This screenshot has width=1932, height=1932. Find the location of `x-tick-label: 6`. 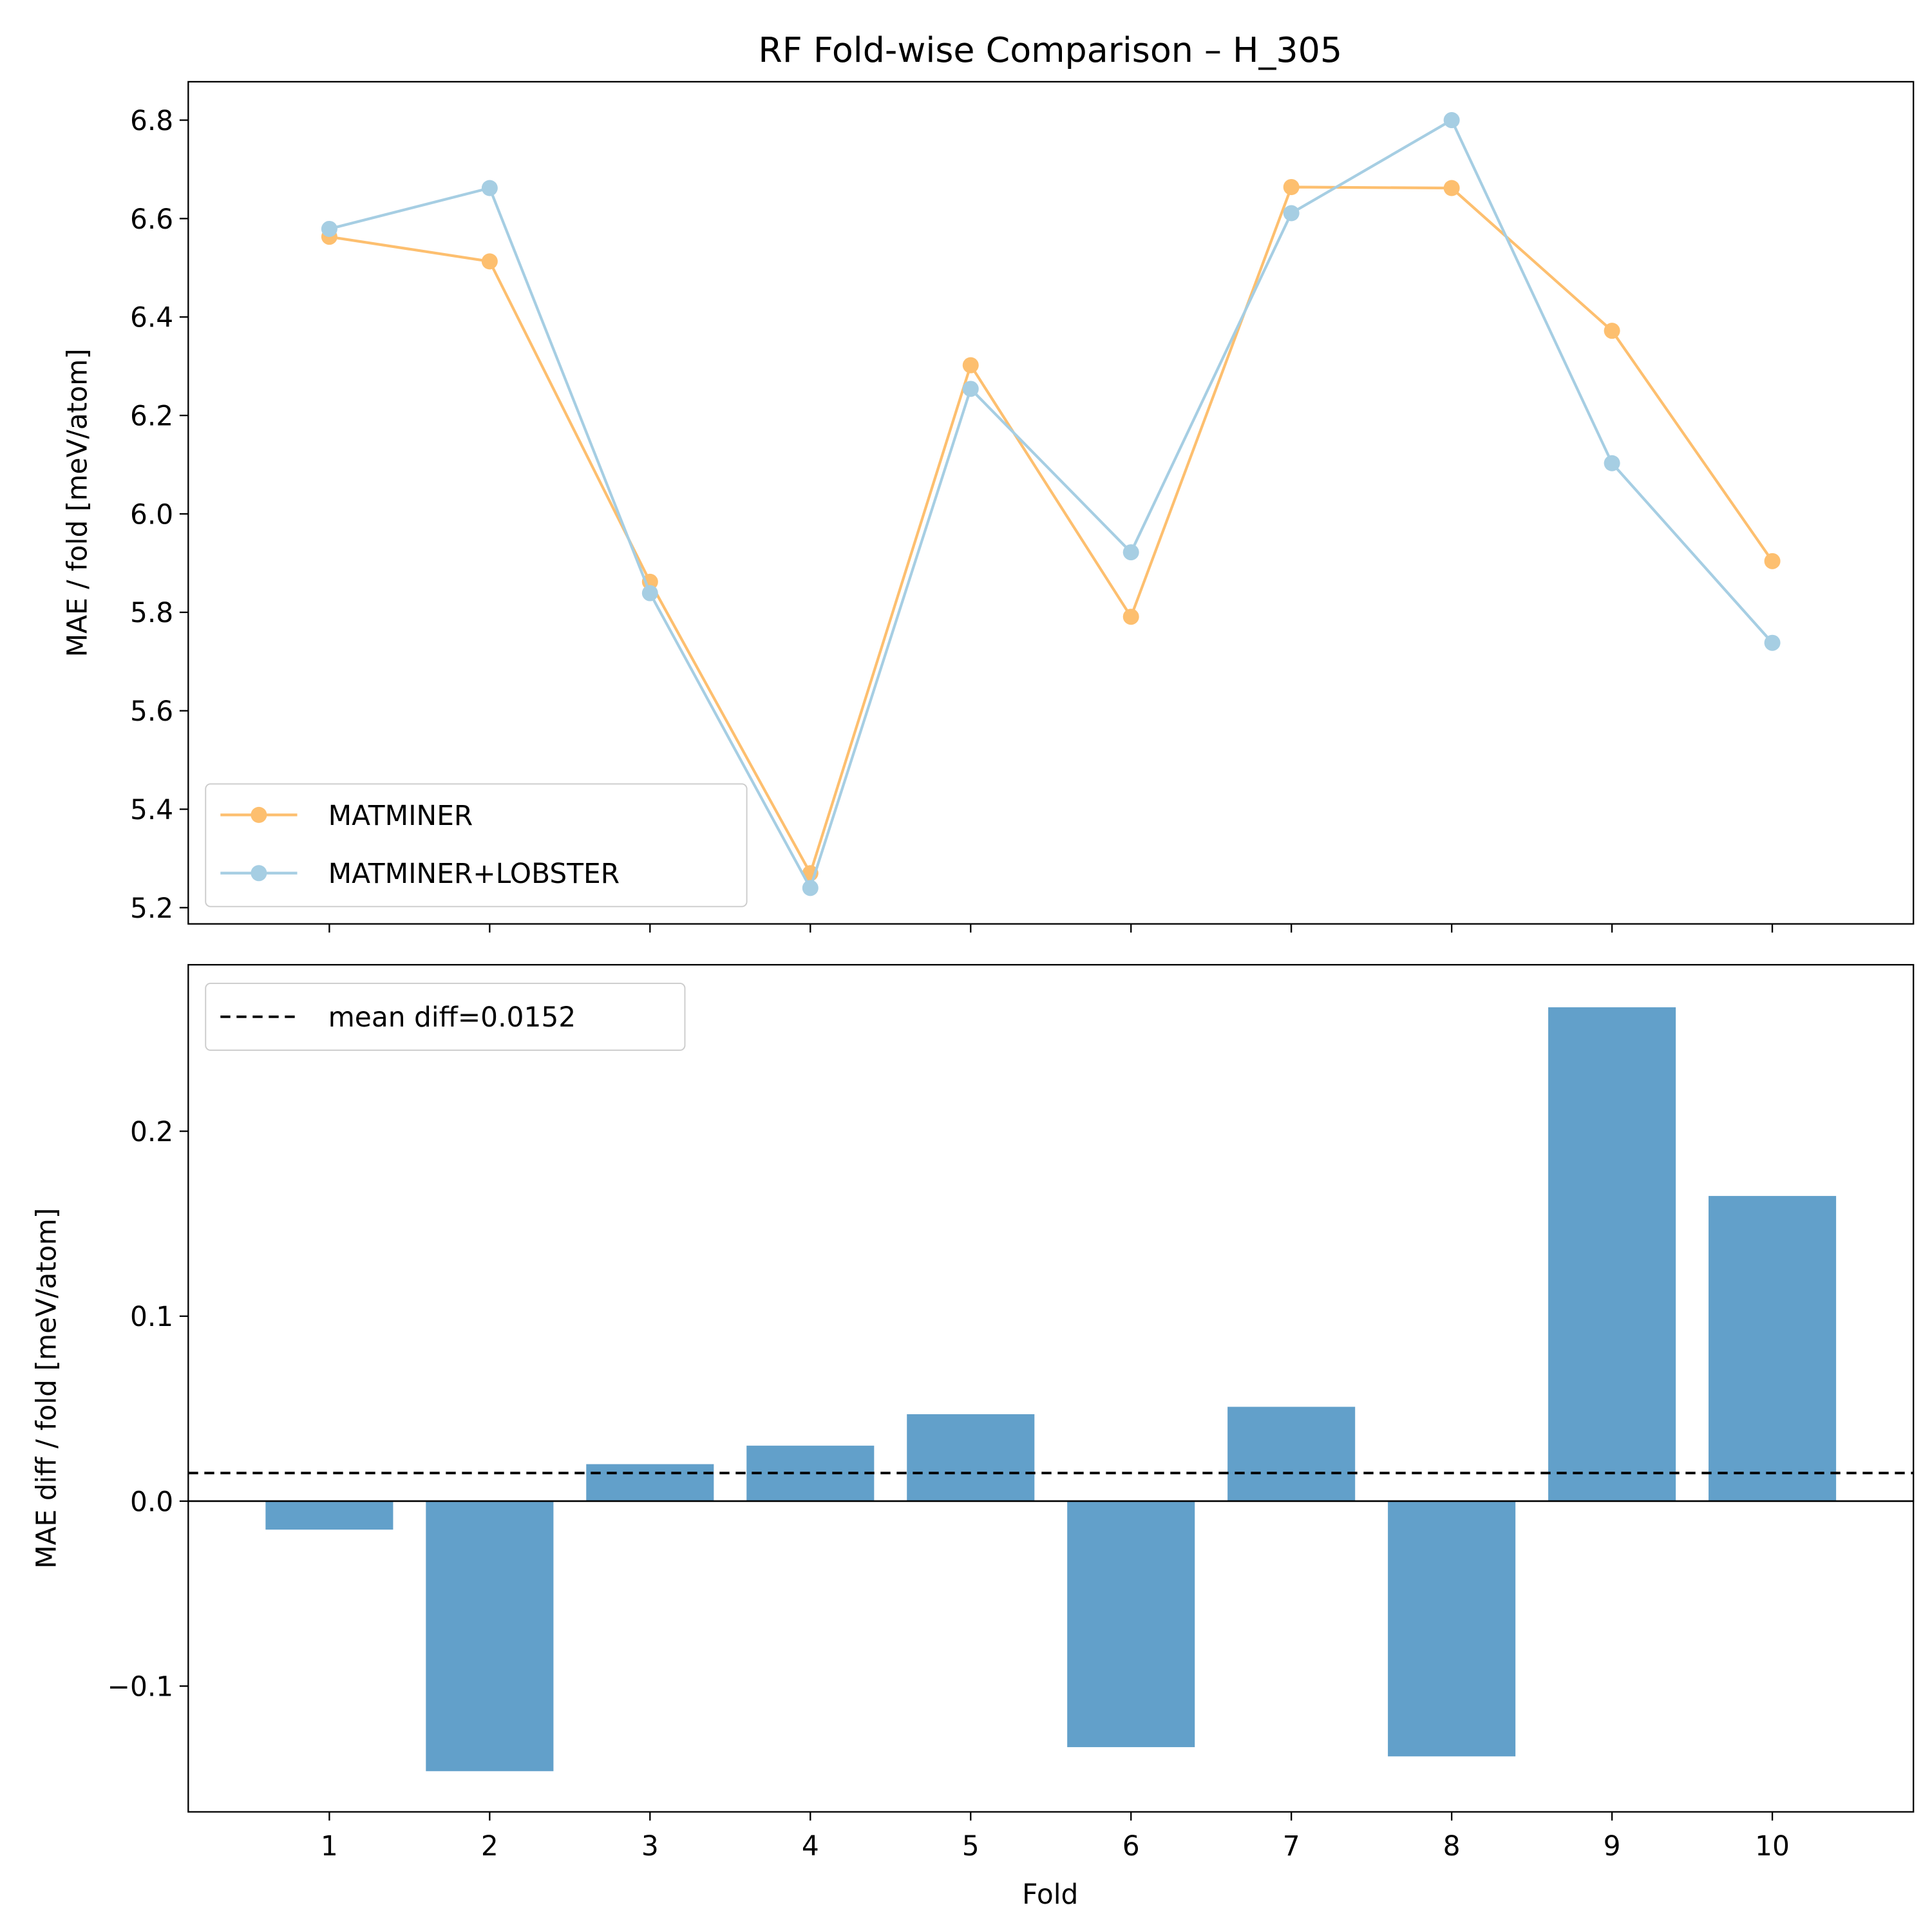

x-tick-label: 6 is located at coordinates (1131, 1846).